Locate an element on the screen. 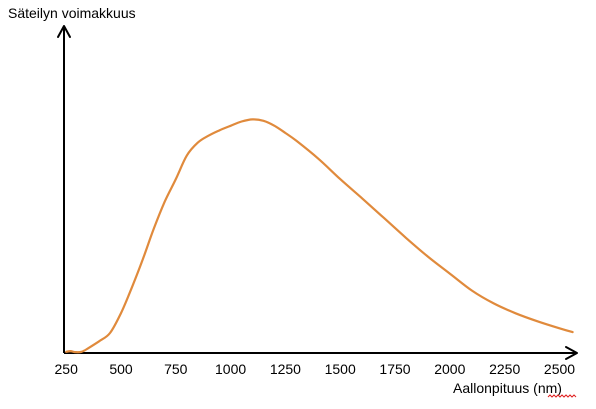  x-tick-label: 2500 is located at coordinates (559, 369).